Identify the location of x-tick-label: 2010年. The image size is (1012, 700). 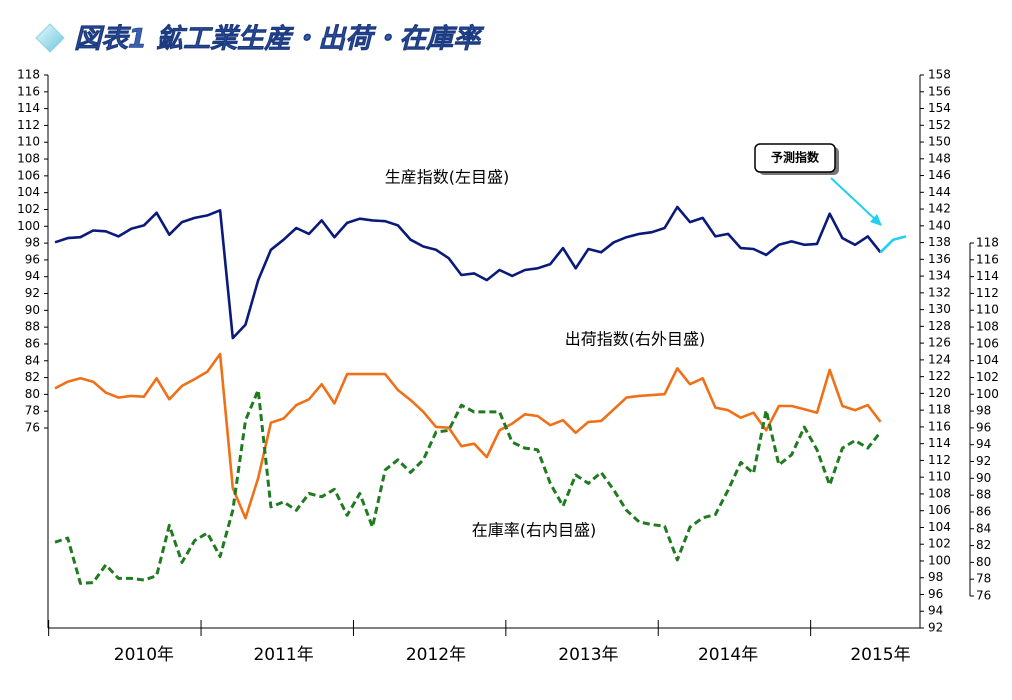
(144, 655).